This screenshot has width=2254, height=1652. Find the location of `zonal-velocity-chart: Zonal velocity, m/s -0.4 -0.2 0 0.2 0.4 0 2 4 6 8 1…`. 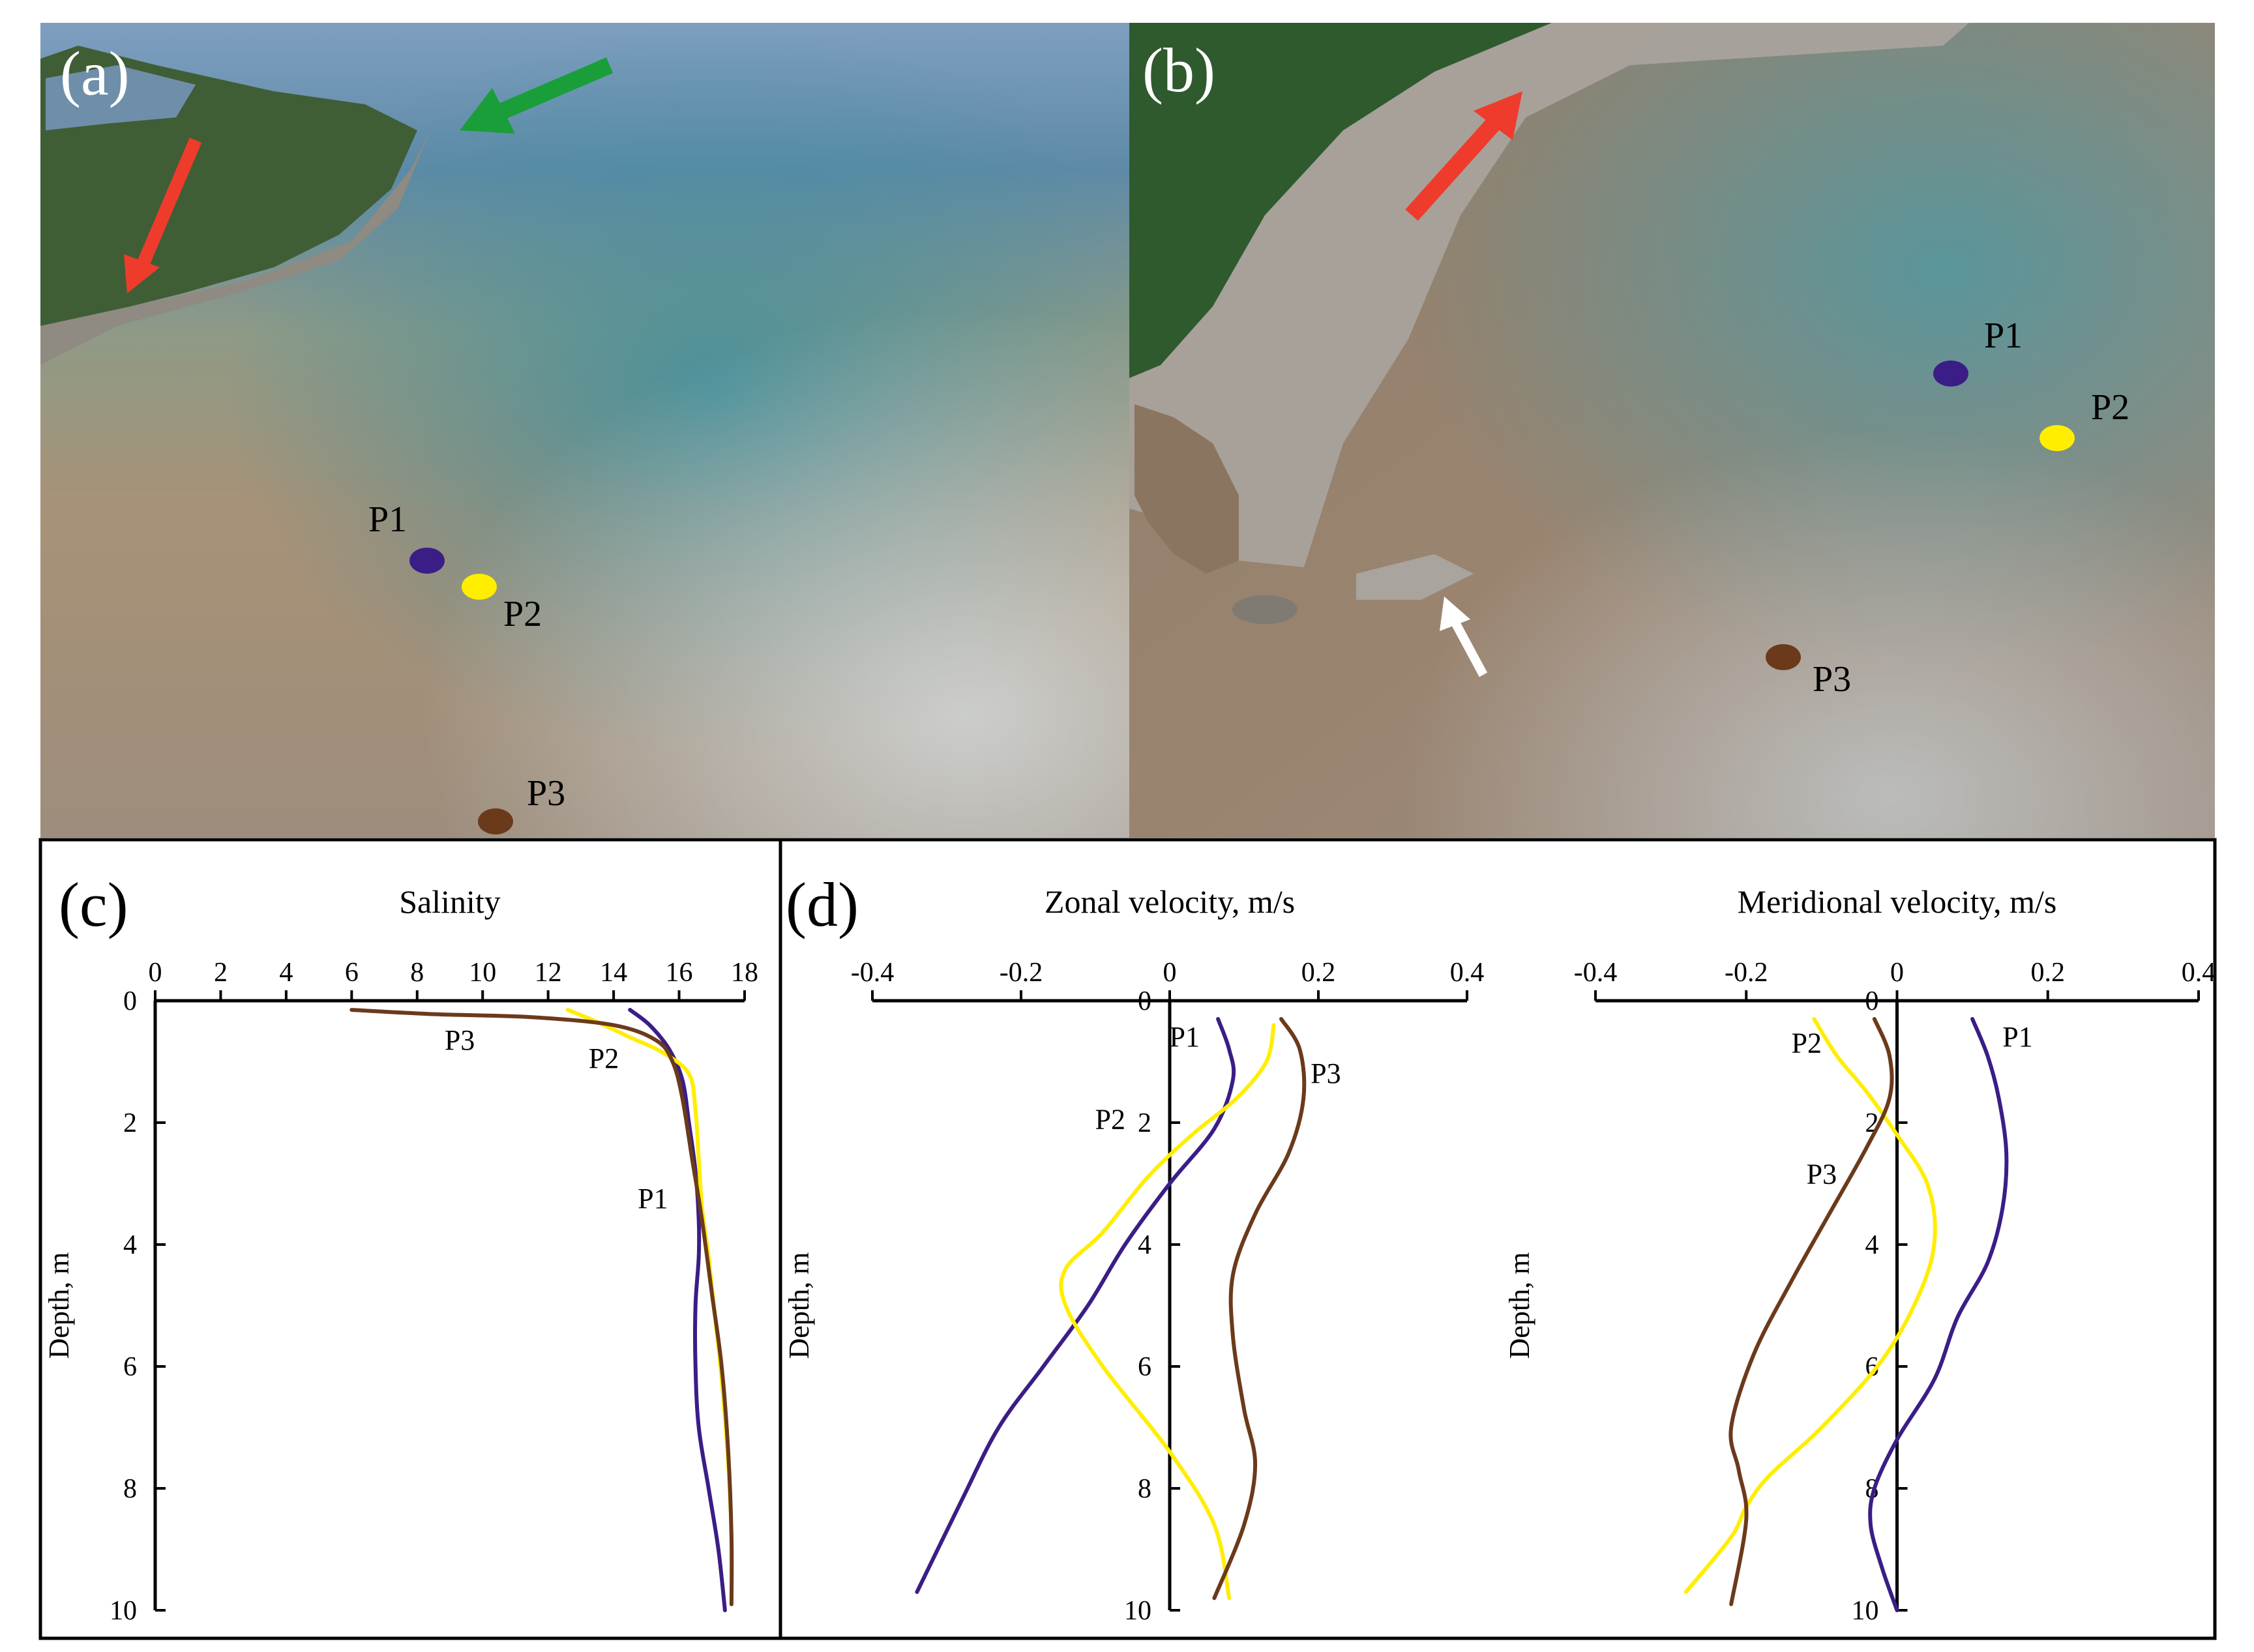

zonal-velocity-chart: Zonal velocity, m/s -0.4 -0.2 0 0.2 0.4 0 2 4 6 8 1… is located at coordinates (1133, 1254).